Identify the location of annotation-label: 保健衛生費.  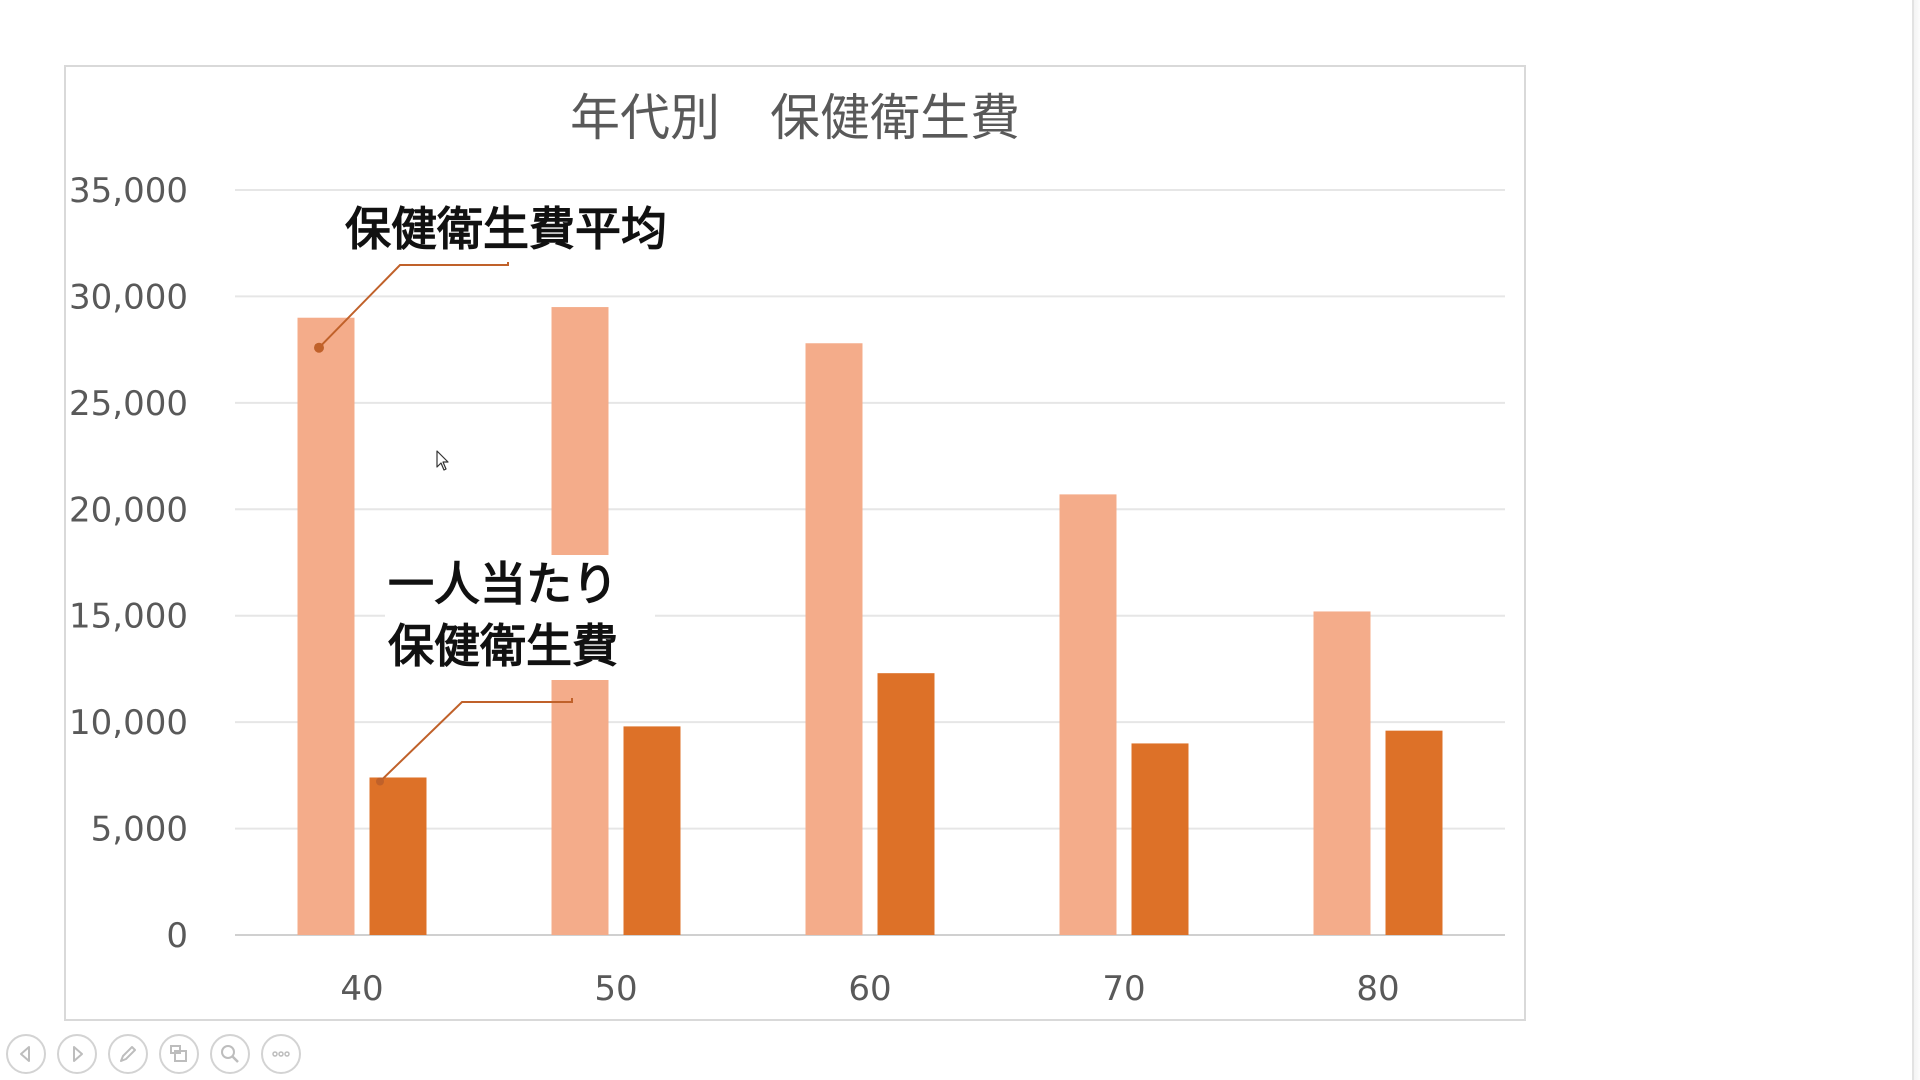
(503, 646).